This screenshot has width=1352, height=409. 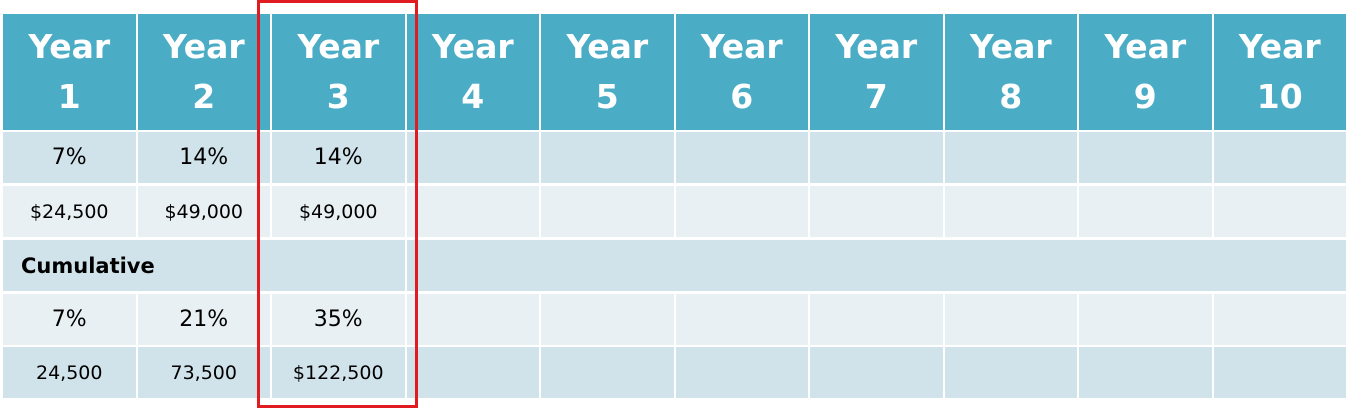 What do you see at coordinates (1145, 72) in the screenshot?
I see `header-cell: Year 9` at bounding box center [1145, 72].